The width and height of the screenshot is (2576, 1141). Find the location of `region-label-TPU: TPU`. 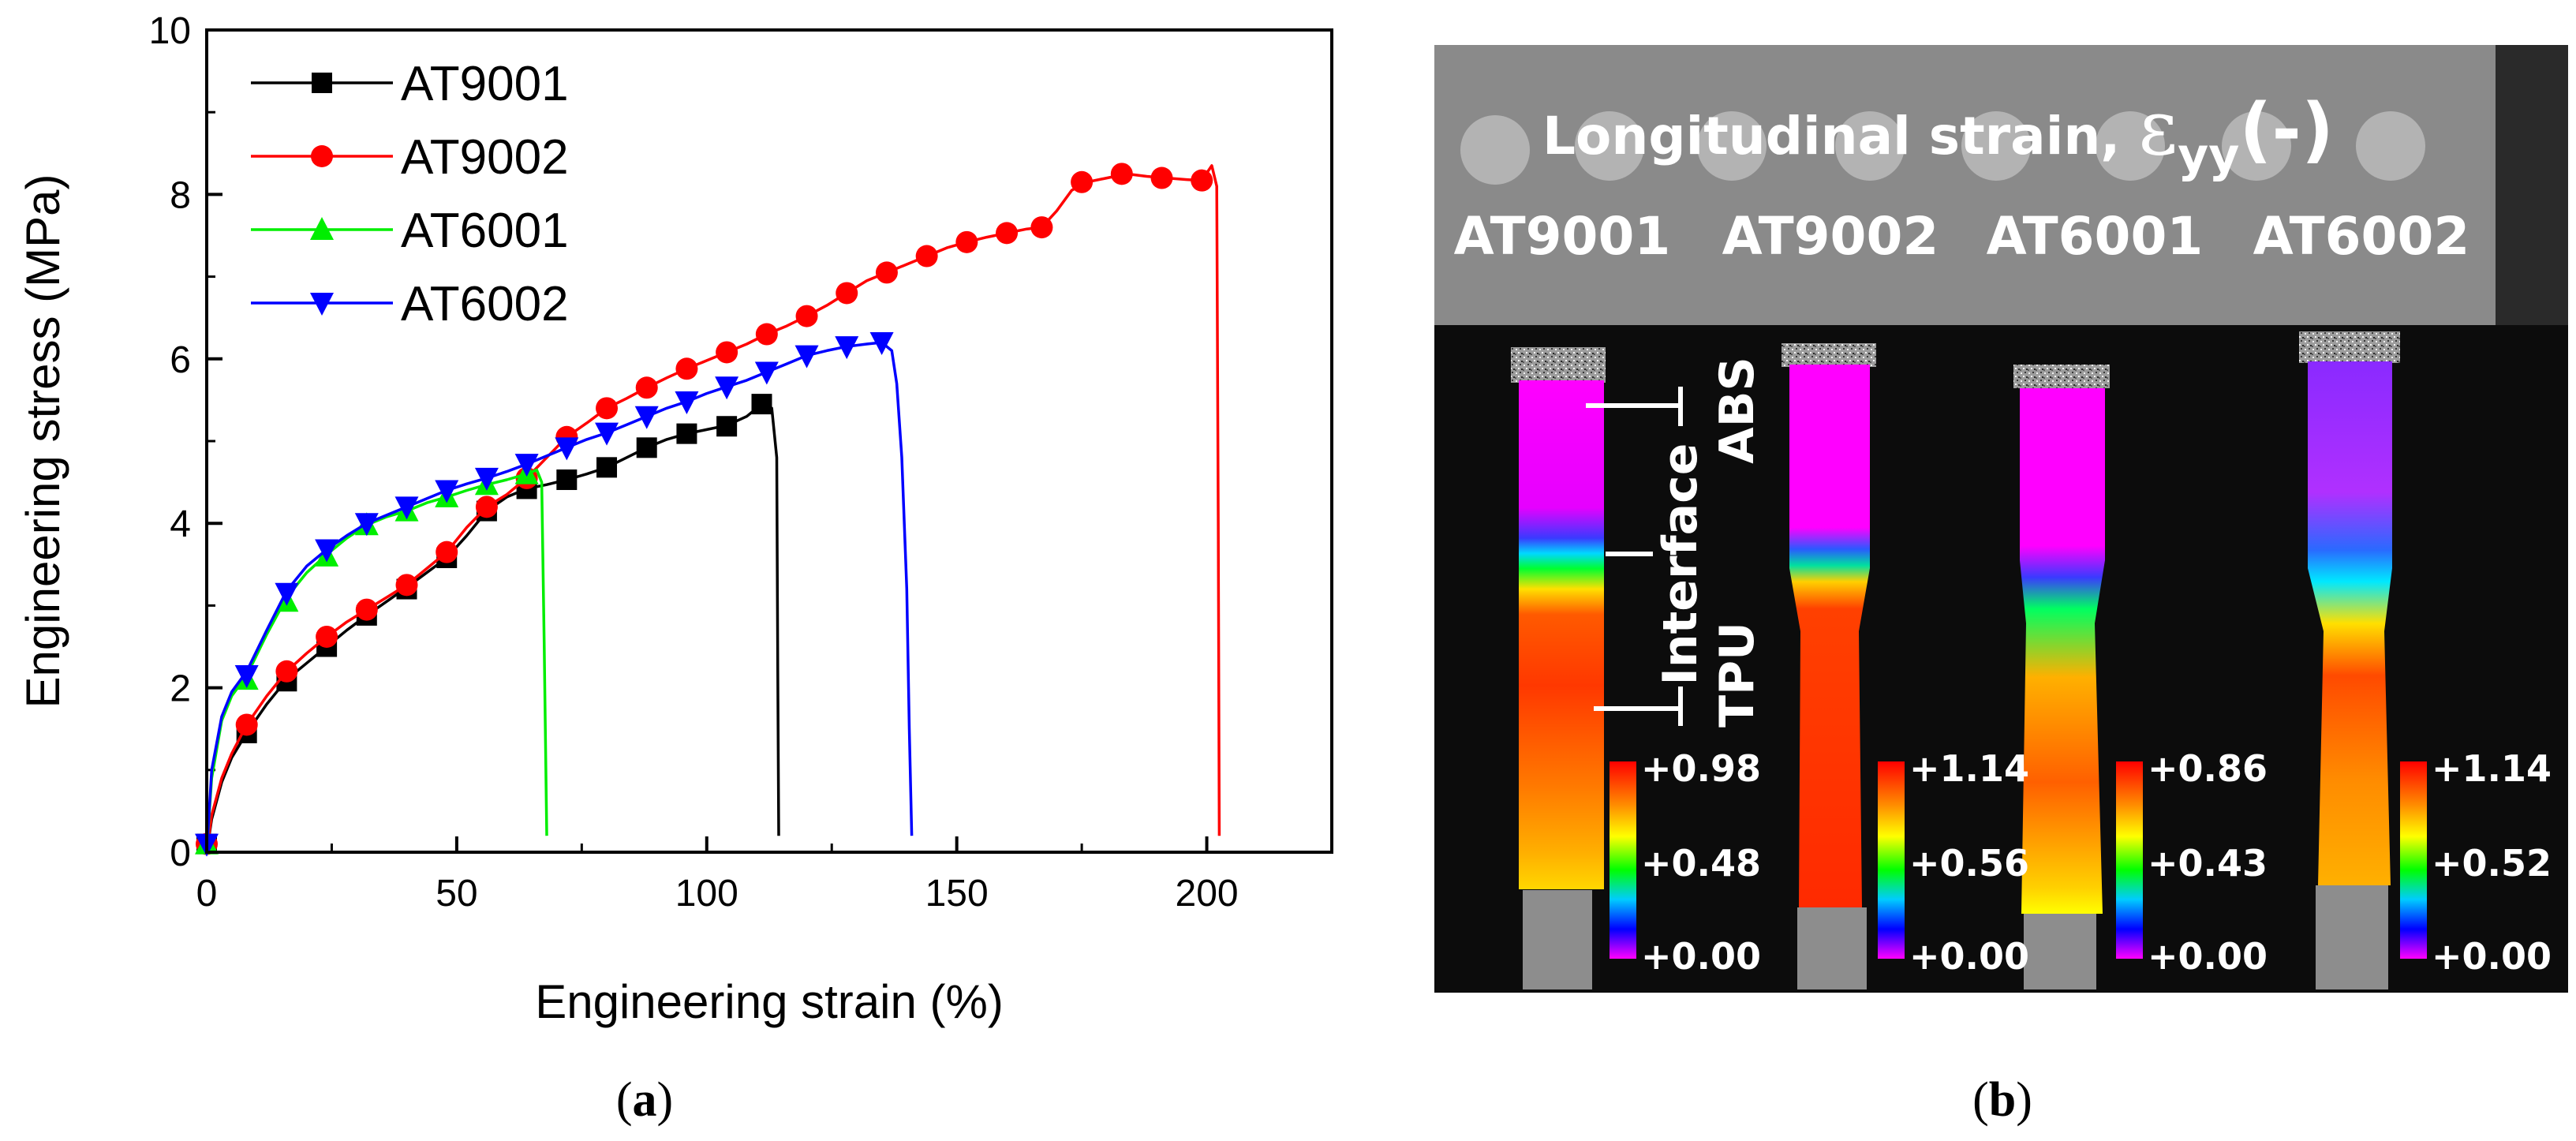

region-label-TPU: TPU is located at coordinates (1737, 675).